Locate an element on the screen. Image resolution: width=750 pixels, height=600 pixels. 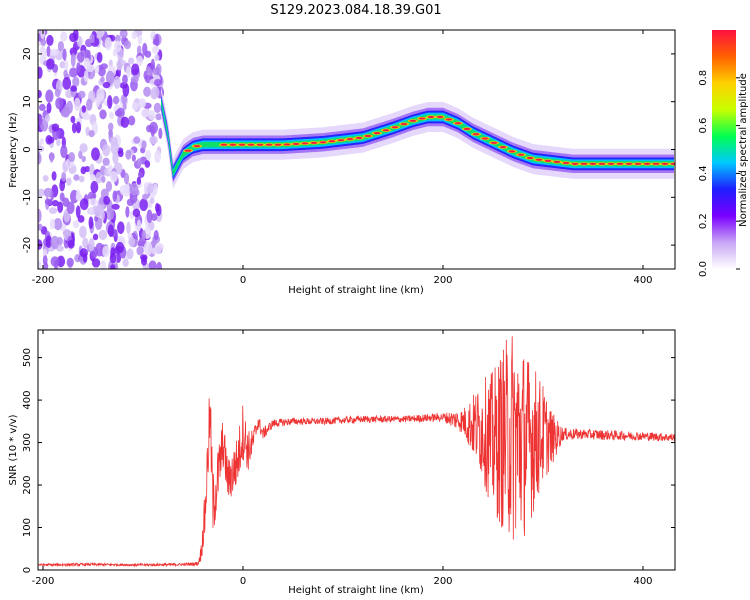
spectrogram-x-tick-label: 200 is located at coordinates (442, 280).